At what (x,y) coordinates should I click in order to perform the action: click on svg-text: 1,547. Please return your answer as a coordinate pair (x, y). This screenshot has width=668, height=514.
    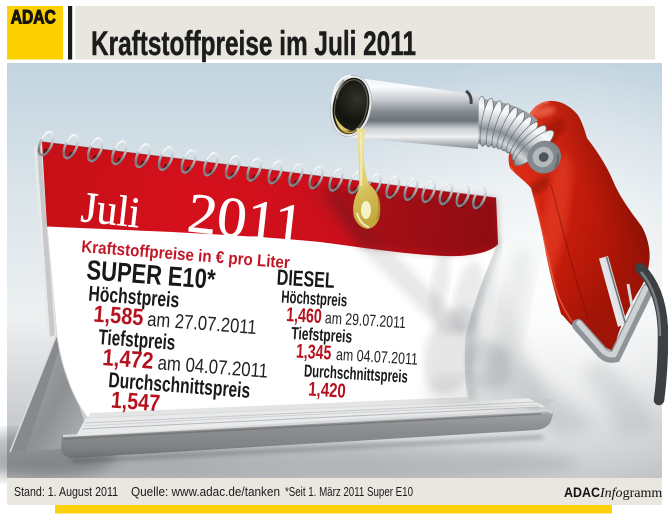
    Looking at the image, I should click on (135, 402).